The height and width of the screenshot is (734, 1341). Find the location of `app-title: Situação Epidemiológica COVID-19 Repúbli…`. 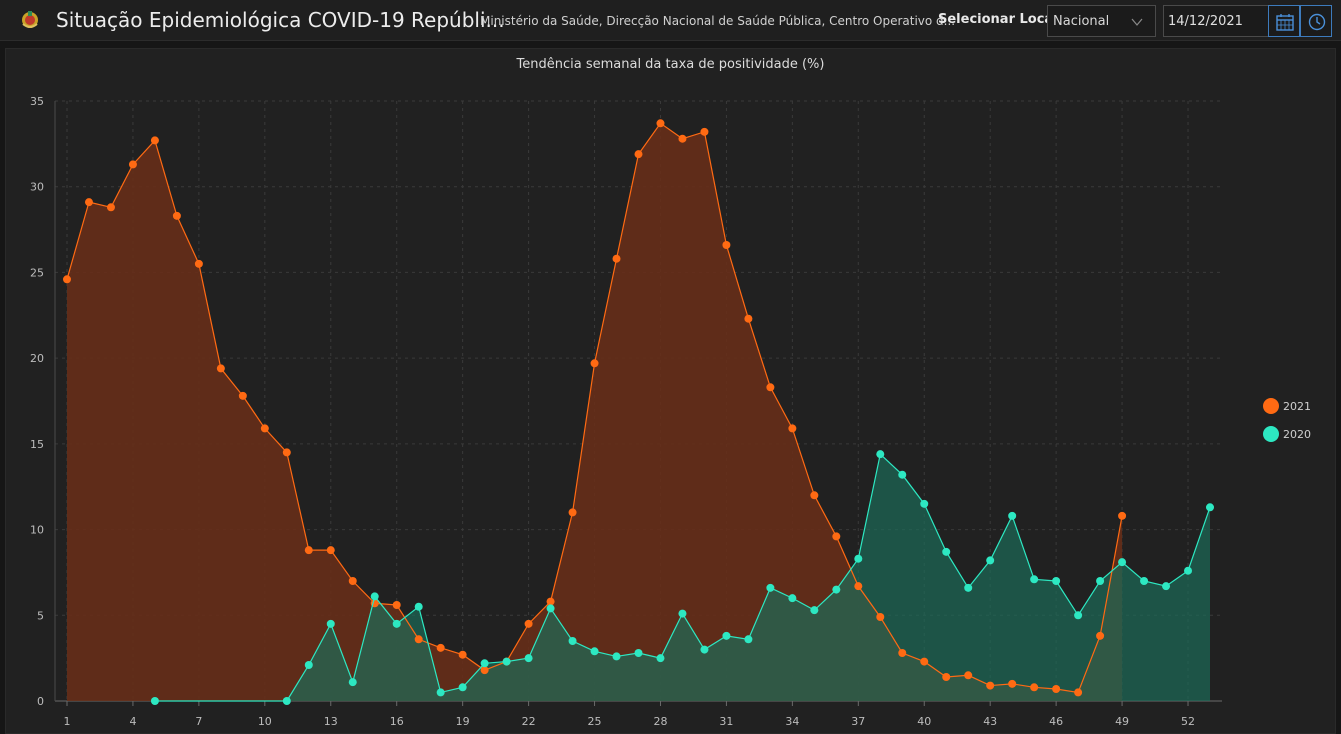

app-title: Situação Epidemiológica COVID-19 Repúbli… is located at coordinates (280, 20).